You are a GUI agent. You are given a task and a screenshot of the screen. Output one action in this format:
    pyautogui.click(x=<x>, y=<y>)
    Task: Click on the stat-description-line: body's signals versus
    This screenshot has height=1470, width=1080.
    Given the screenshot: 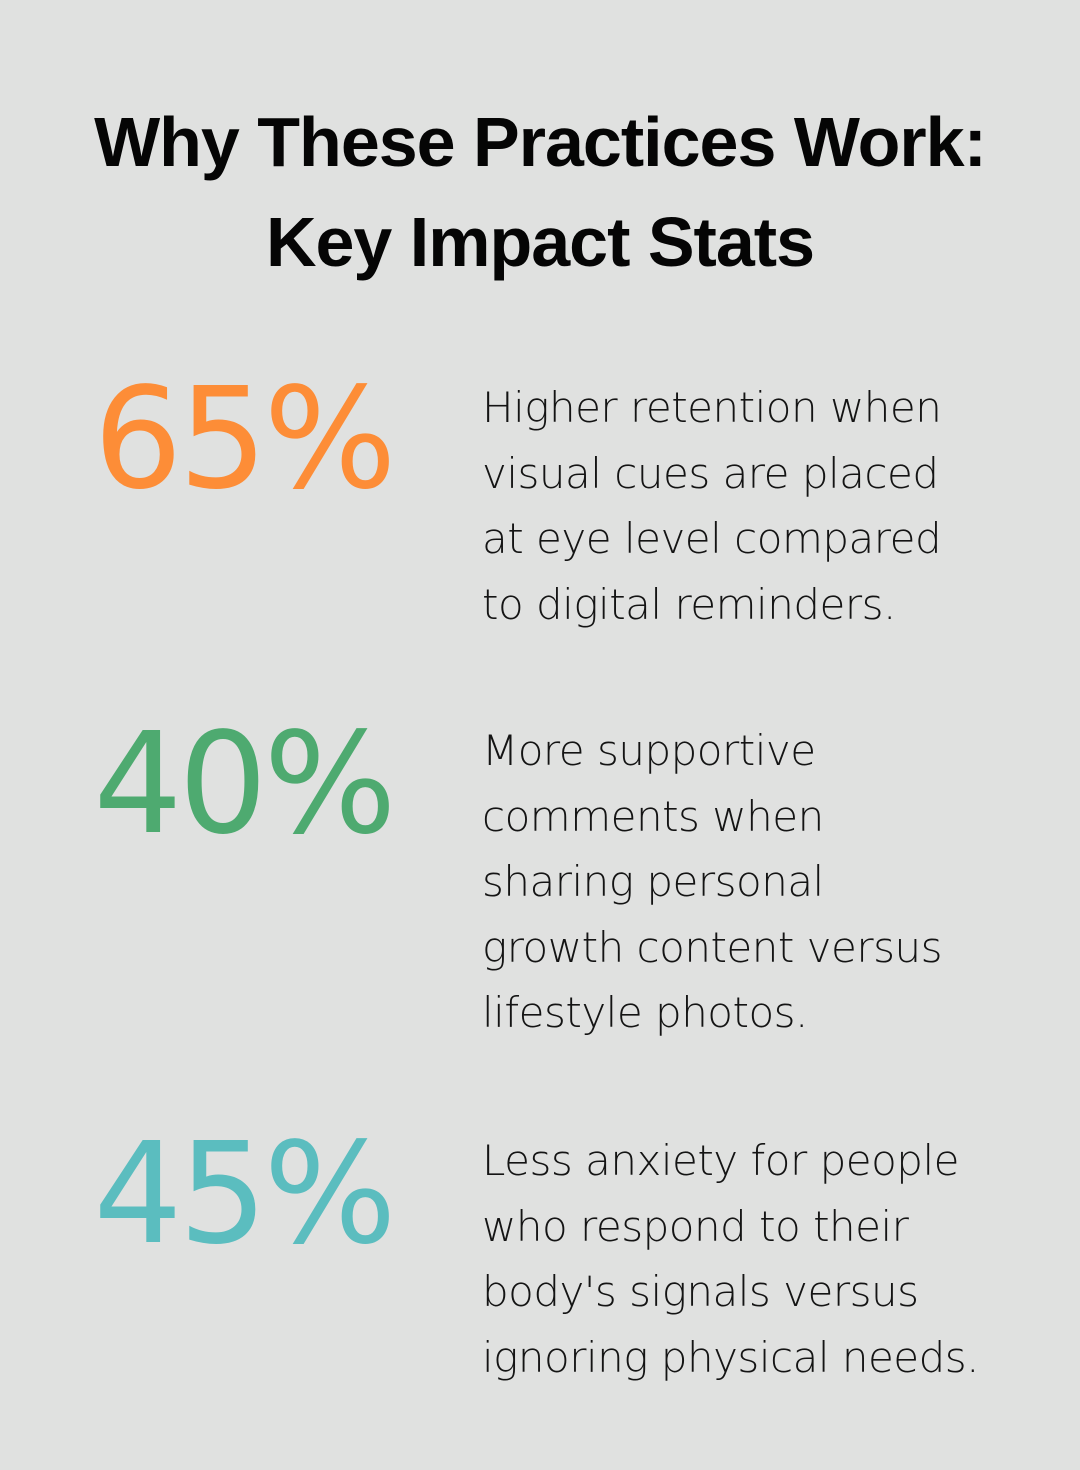 What is the action you would take?
    pyautogui.click(x=700, y=1291)
    